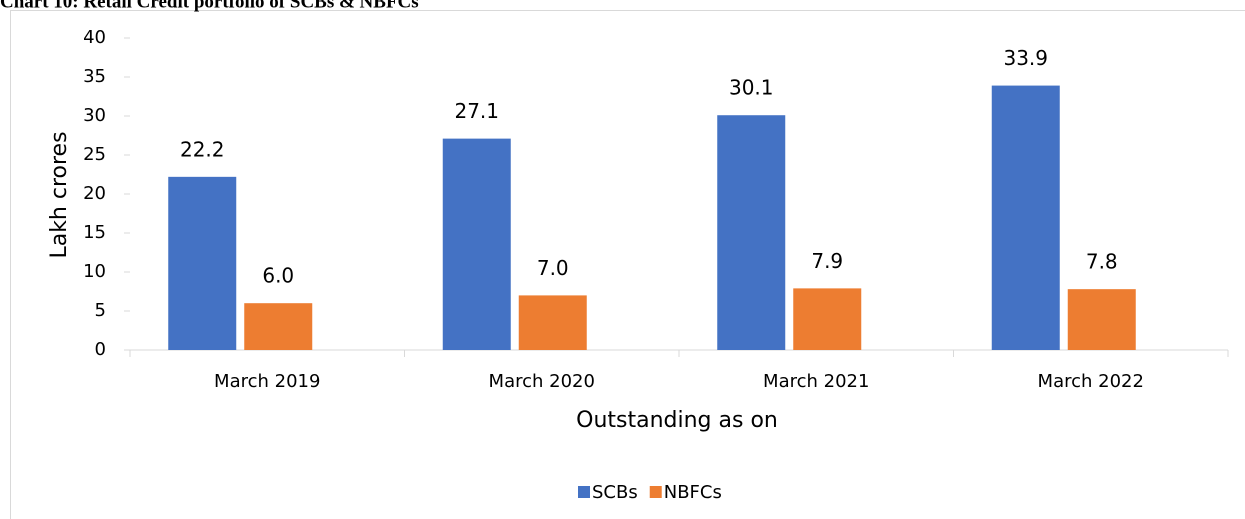 The image size is (1245, 519). Describe the element at coordinates (827, 261) in the screenshot. I see `data-label: 7.9` at that location.